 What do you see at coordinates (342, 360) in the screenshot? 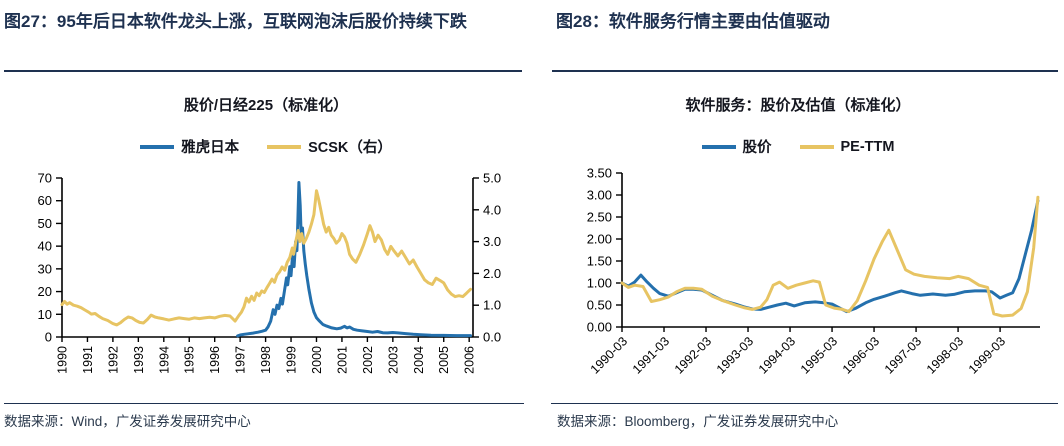
I see `x-tick-label: 2001` at bounding box center [342, 360].